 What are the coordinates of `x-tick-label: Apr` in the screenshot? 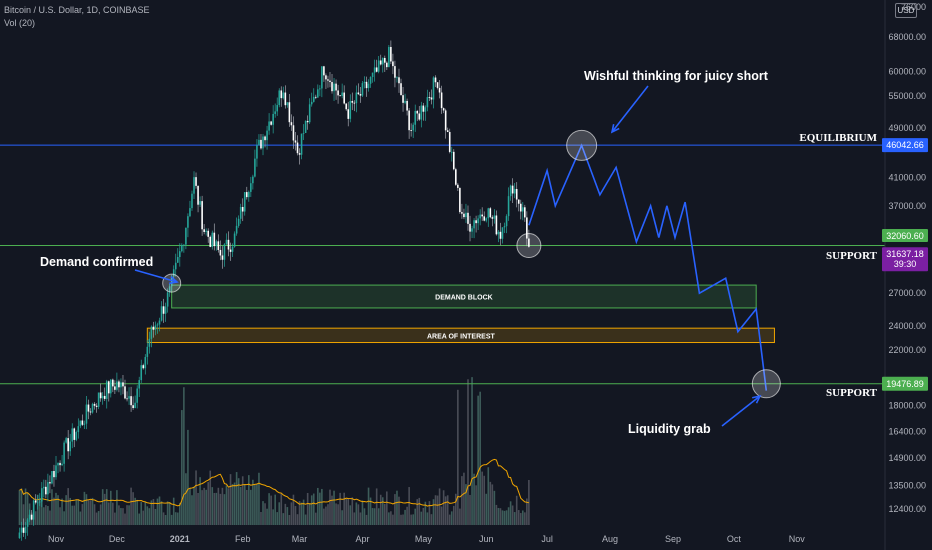 It's located at (362, 539).